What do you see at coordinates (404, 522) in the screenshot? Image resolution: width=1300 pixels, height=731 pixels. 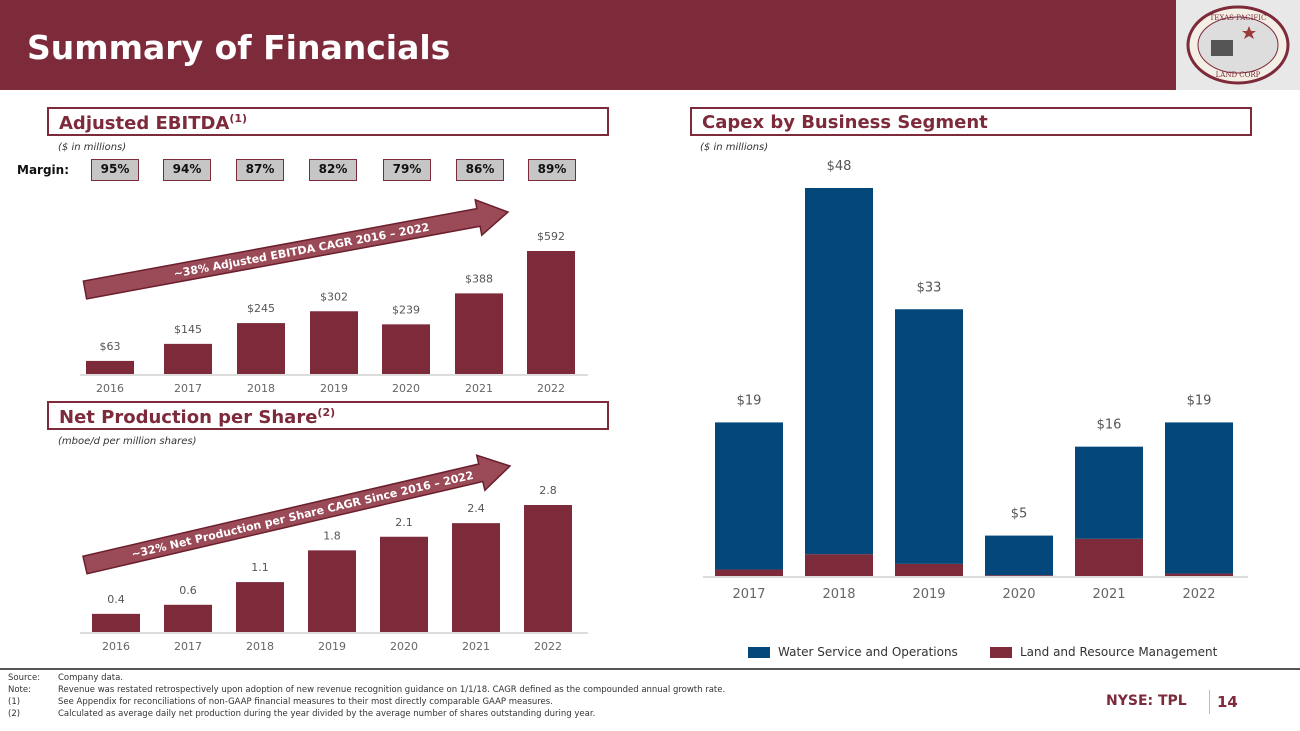 I see `data-label: 2.1` at bounding box center [404, 522].